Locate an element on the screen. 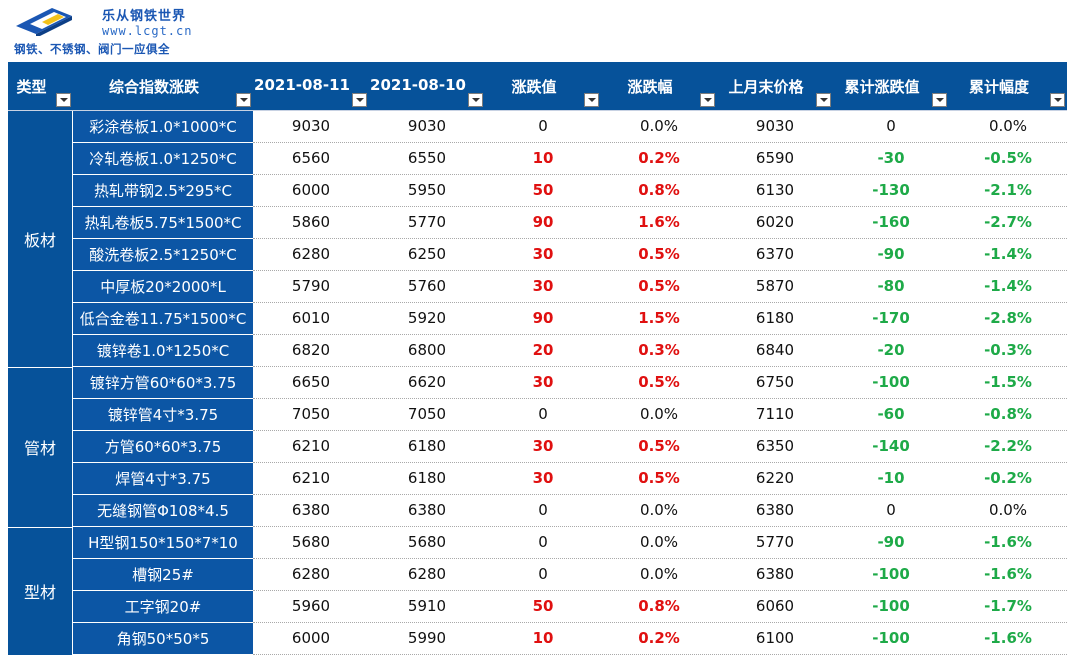 This screenshot has height=662, width=1075. cell-cum-change: -130 is located at coordinates (891, 190).